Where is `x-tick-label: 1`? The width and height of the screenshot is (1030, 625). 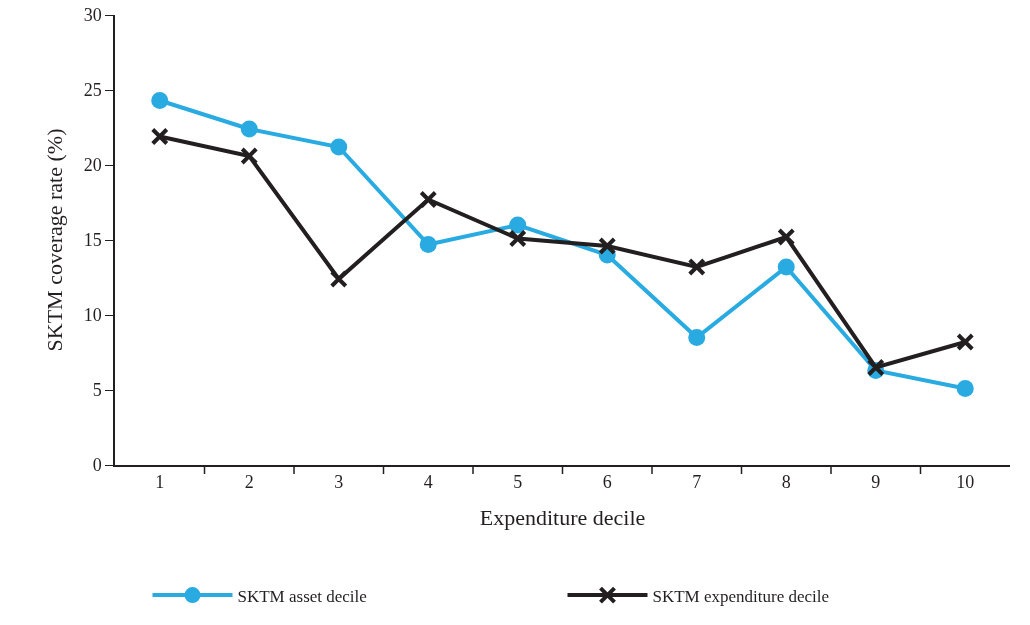 x-tick-label: 1 is located at coordinates (160, 482).